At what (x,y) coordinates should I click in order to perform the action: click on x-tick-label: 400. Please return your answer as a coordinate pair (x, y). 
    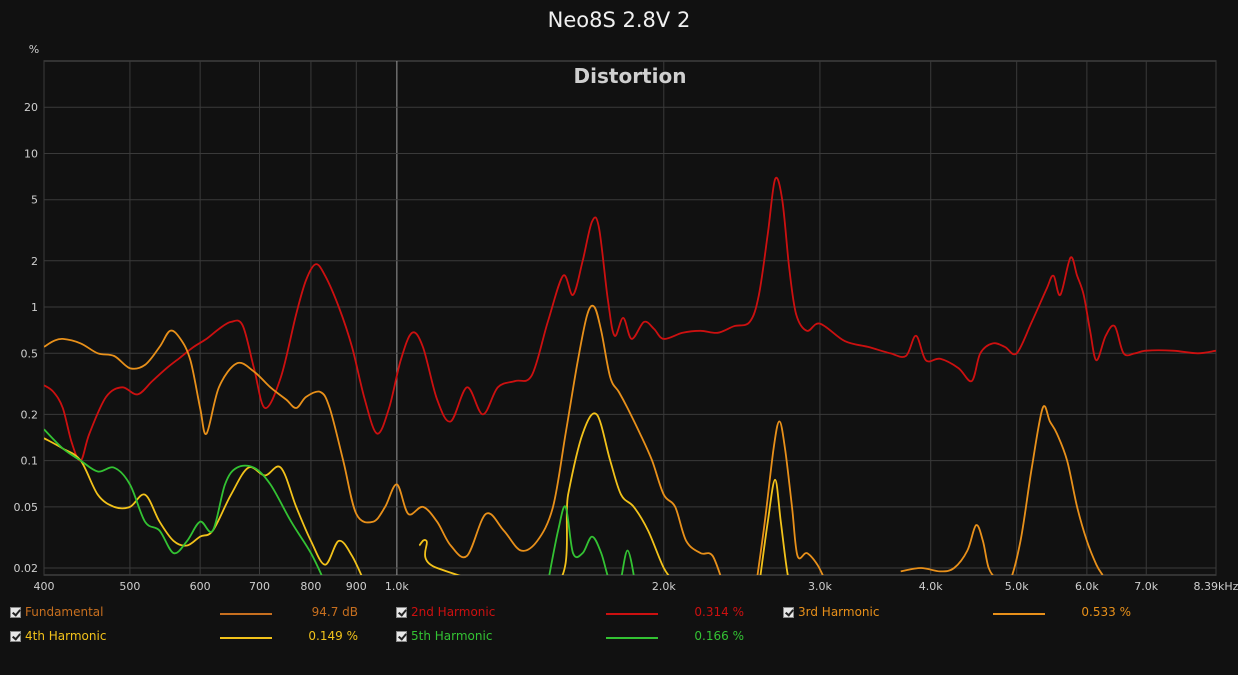
    Looking at the image, I should click on (44, 586).